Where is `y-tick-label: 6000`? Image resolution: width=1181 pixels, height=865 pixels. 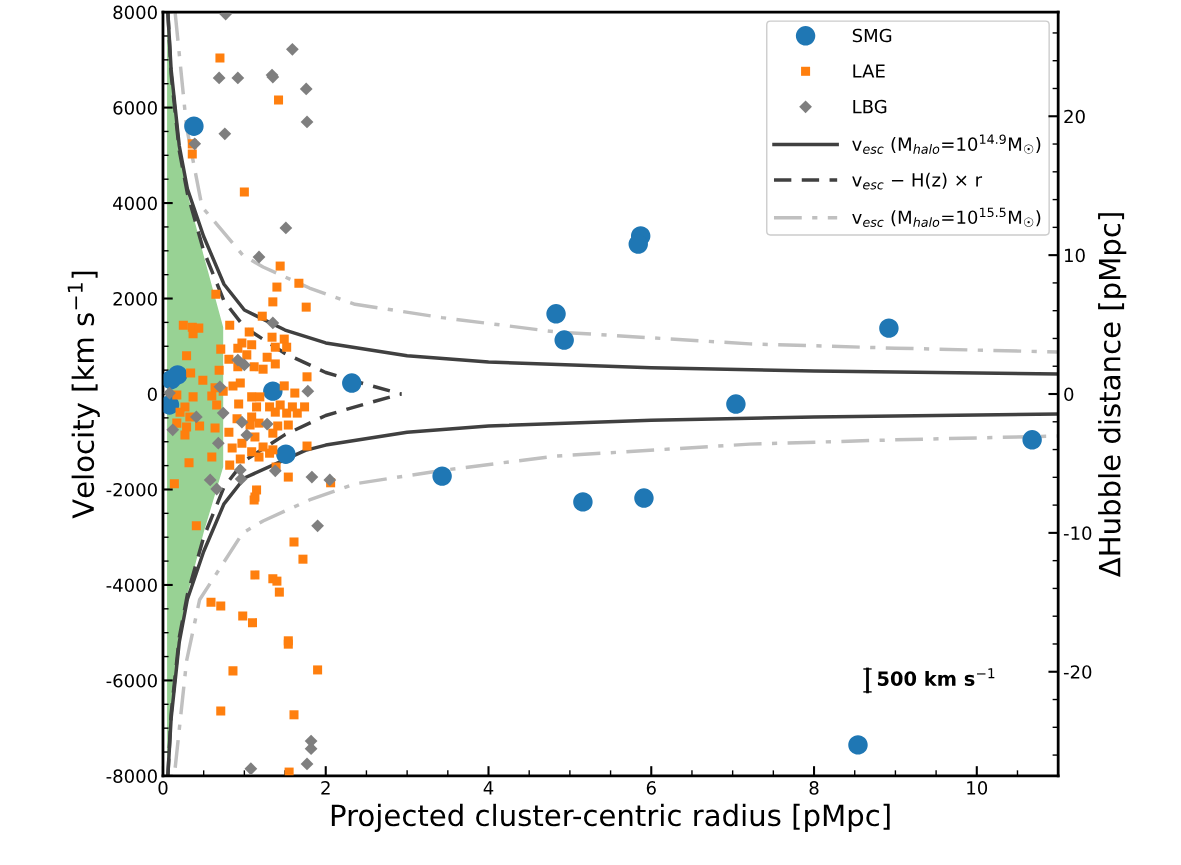 y-tick-label: 6000 is located at coordinates (135, 108).